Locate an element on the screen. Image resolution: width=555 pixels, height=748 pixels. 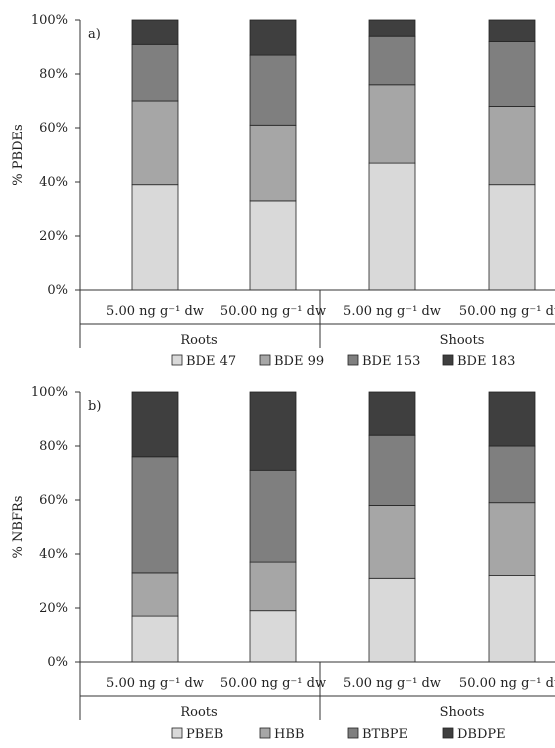
y-axis-title: % NBFRs is located at coordinates (18, 527).